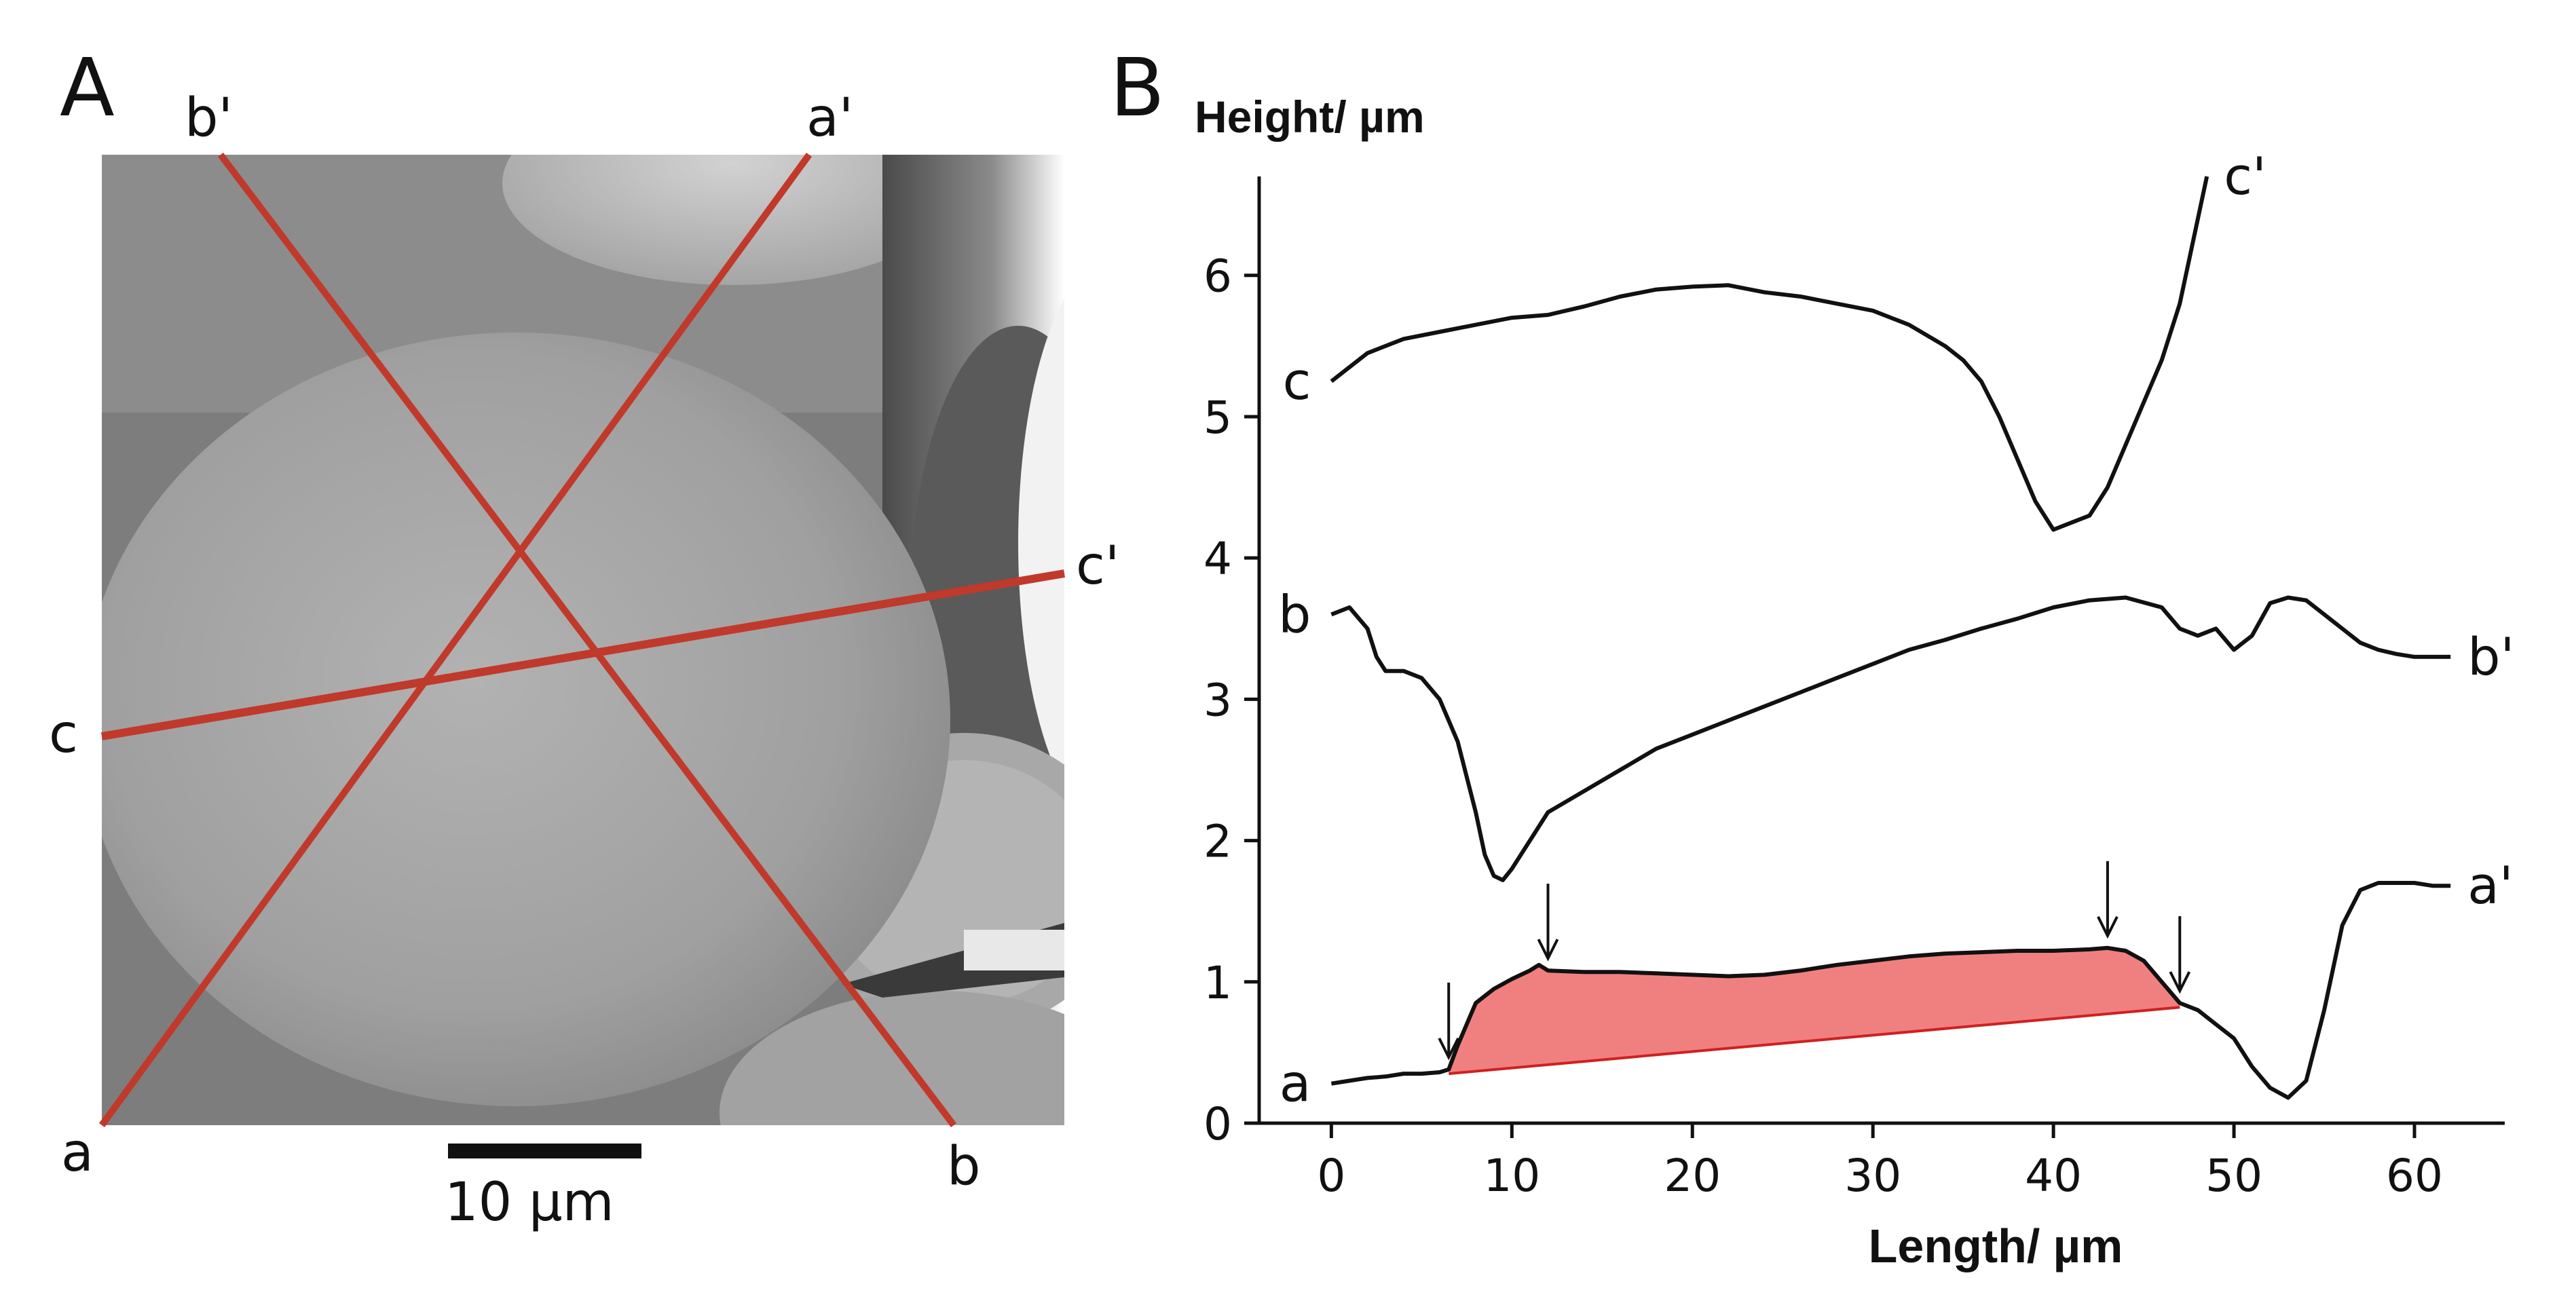 This screenshot has height=1303, width=2576. I want to click on series-end-label-1: b', so click(2491, 656).